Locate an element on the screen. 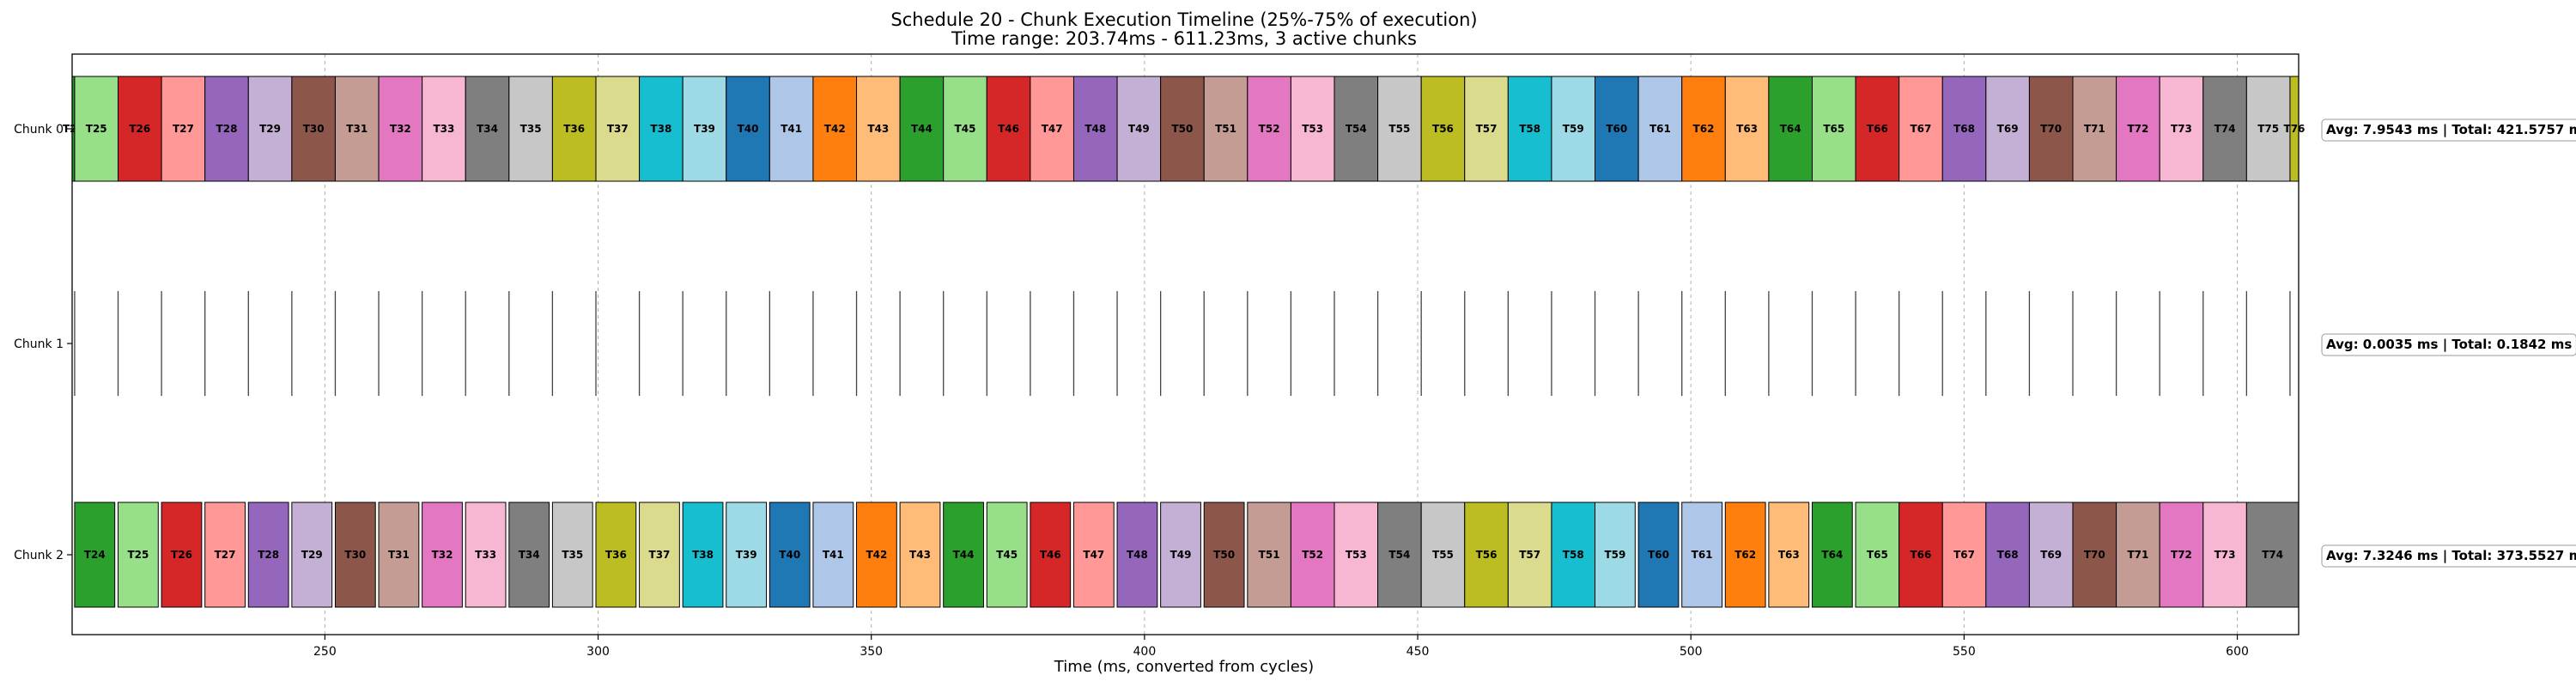 Image resolution: width=2576 pixels, height=687 pixels. task-bar-label: T35 is located at coordinates (572, 555).